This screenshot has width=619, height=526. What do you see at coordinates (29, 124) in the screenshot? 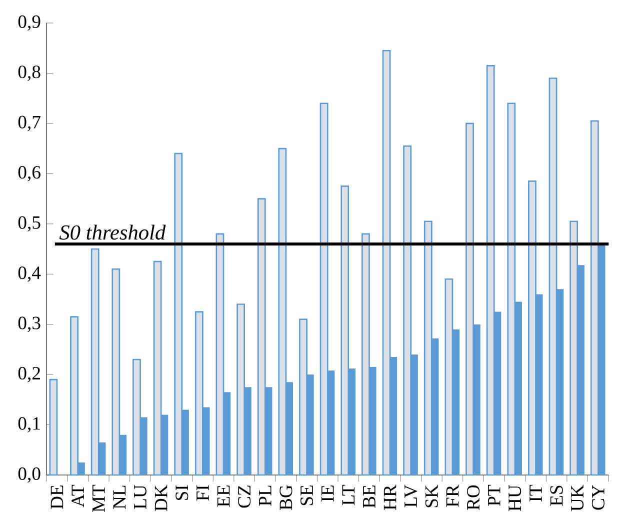
I see `y-tick-label: 0,7` at bounding box center [29, 124].